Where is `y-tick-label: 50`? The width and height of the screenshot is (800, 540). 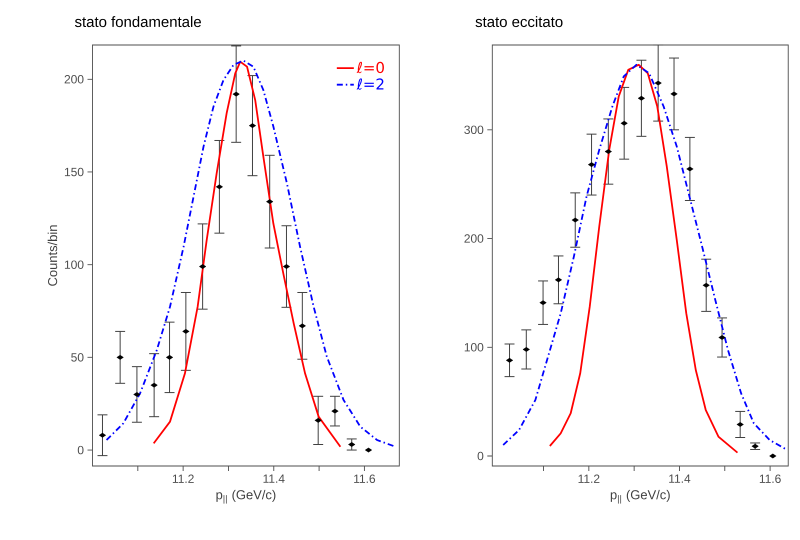
y-tick-label: 50 is located at coordinates (77, 357).